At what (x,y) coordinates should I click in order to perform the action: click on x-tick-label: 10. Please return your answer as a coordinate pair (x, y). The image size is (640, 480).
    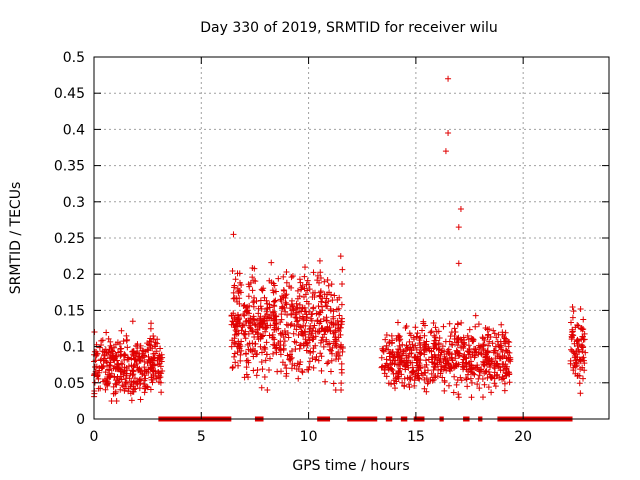
    Looking at the image, I should click on (309, 437).